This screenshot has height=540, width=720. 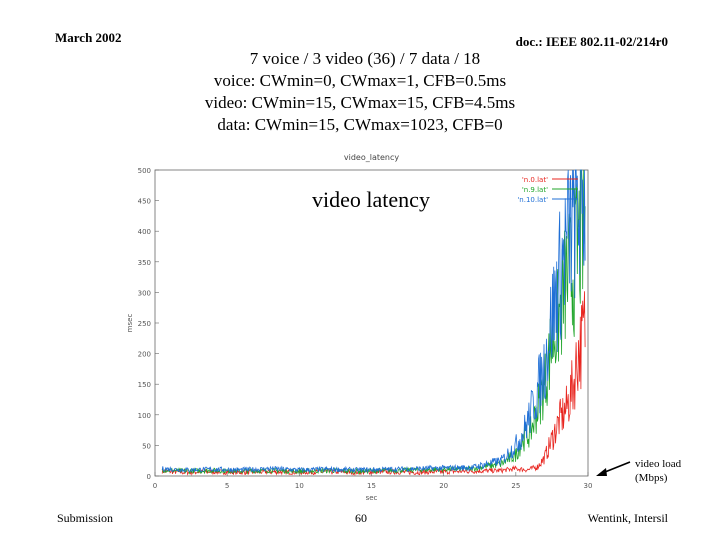 I want to click on video-latency-label: video latency, so click(x=371, y=199).